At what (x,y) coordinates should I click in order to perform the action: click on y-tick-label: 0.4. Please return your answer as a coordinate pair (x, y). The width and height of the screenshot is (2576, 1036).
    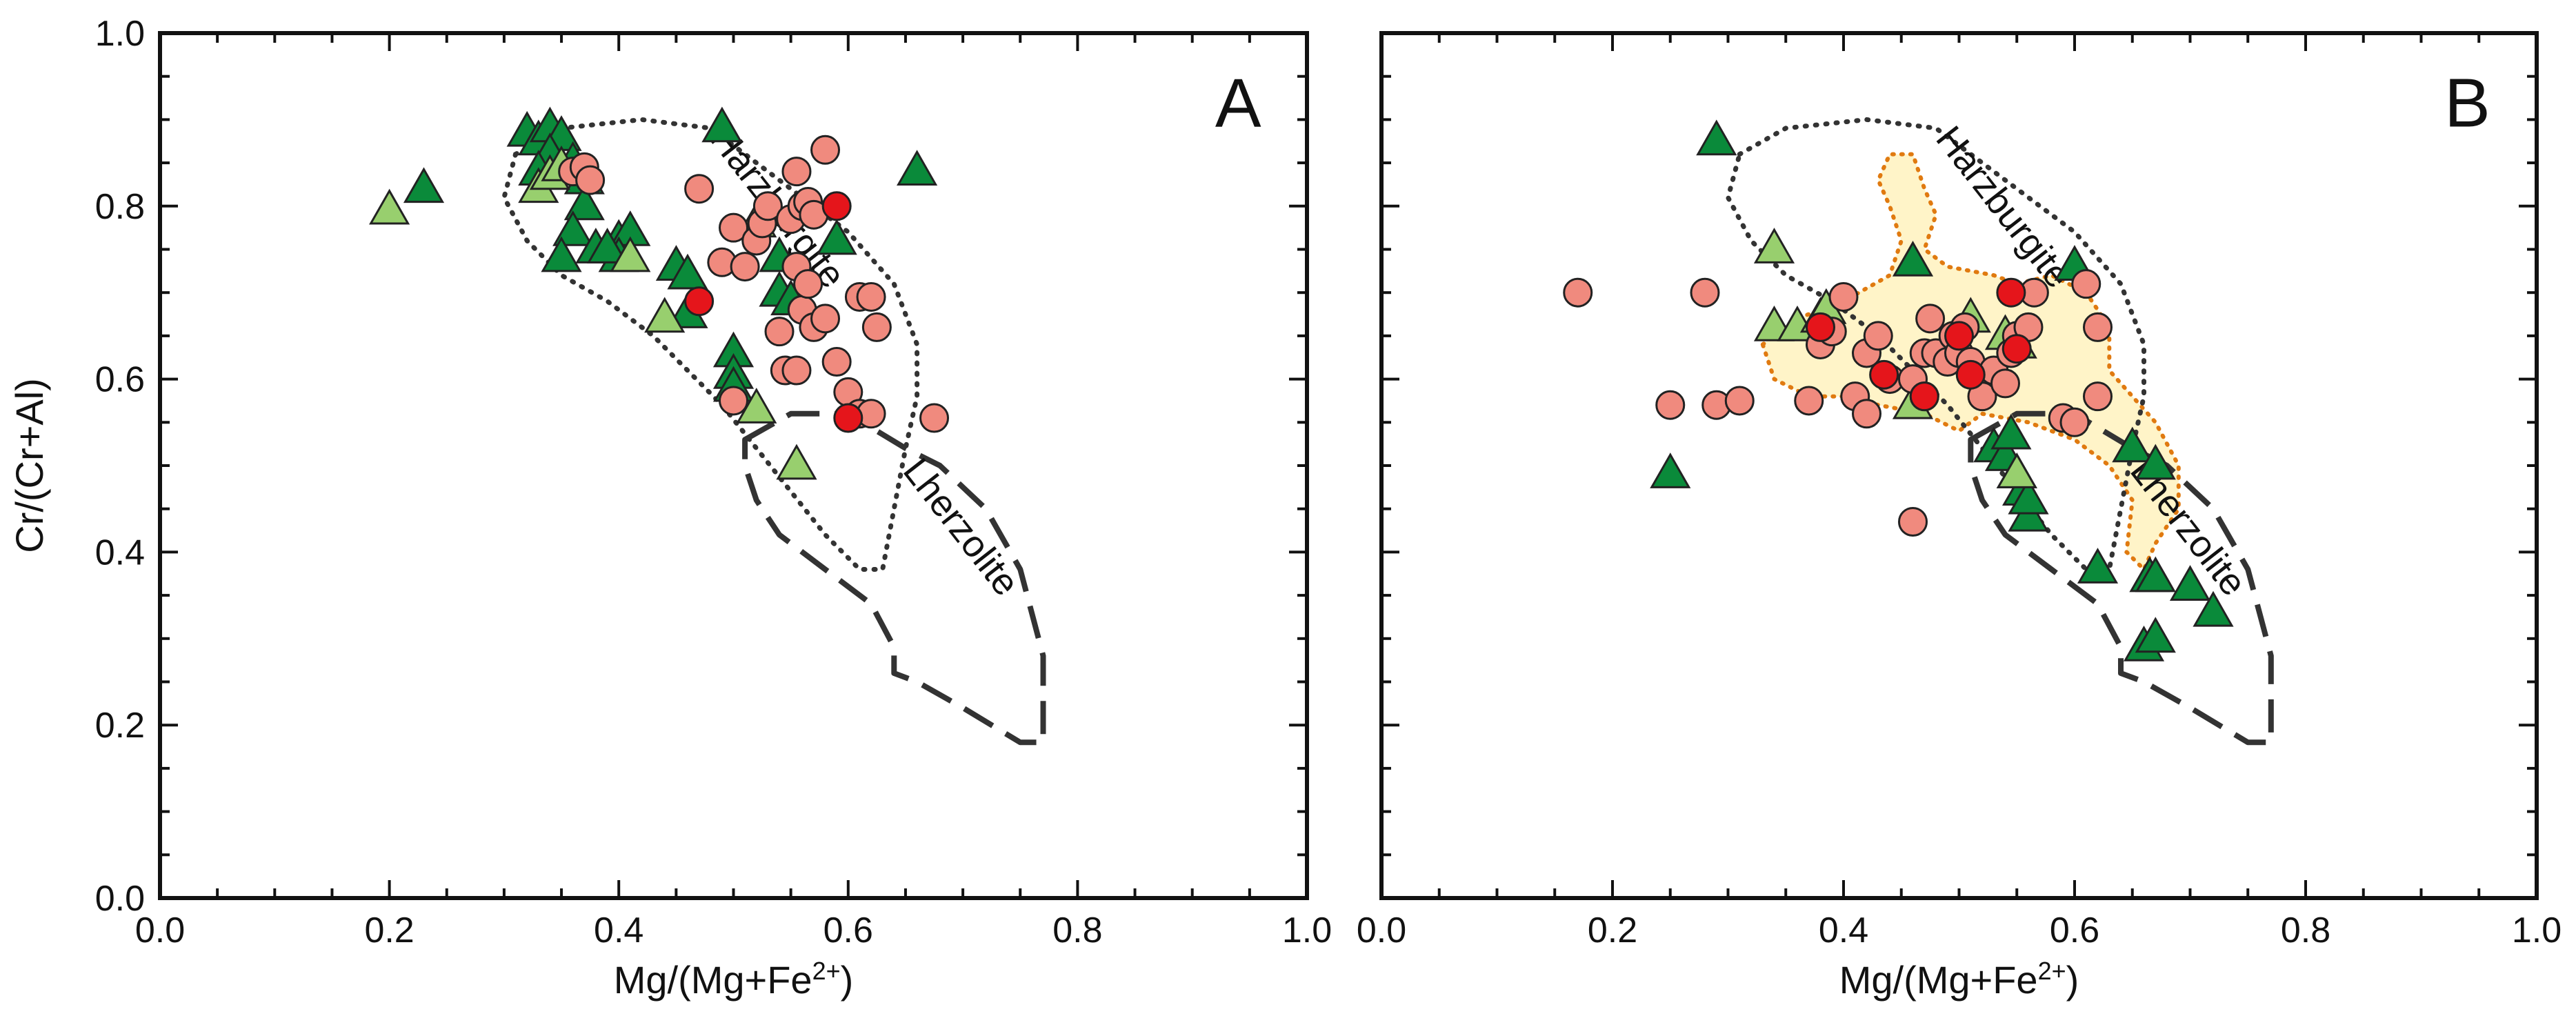
    Looking at the image, I should click on (120, 552).